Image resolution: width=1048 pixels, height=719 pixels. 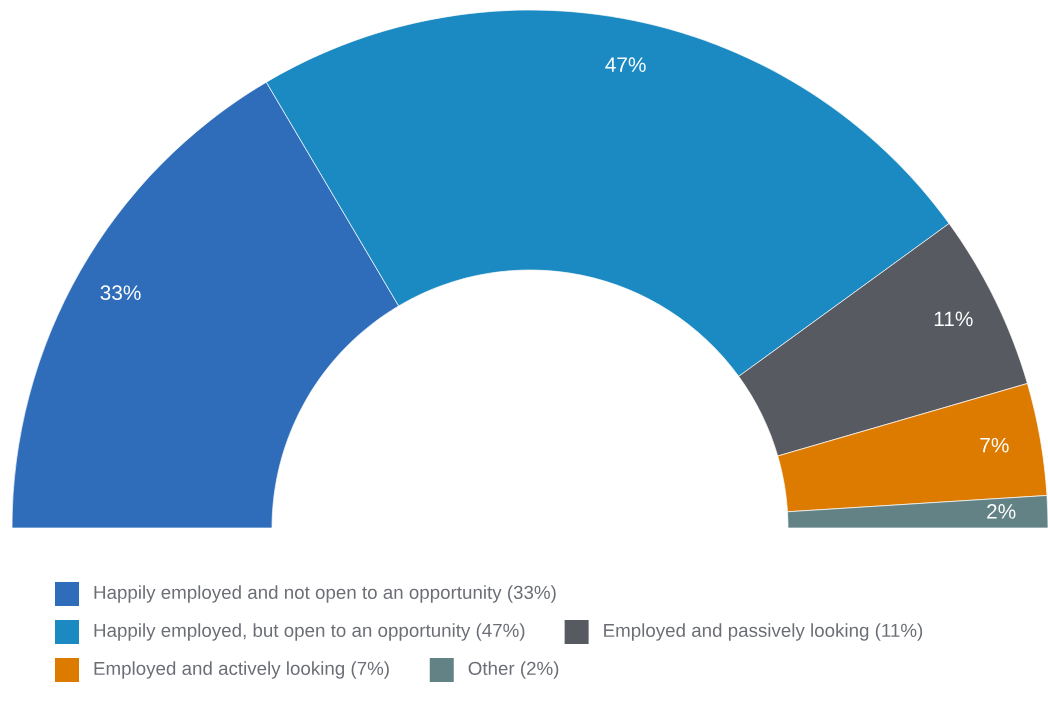 I want to click on data-label: 47%, so click(x=625, y=64).